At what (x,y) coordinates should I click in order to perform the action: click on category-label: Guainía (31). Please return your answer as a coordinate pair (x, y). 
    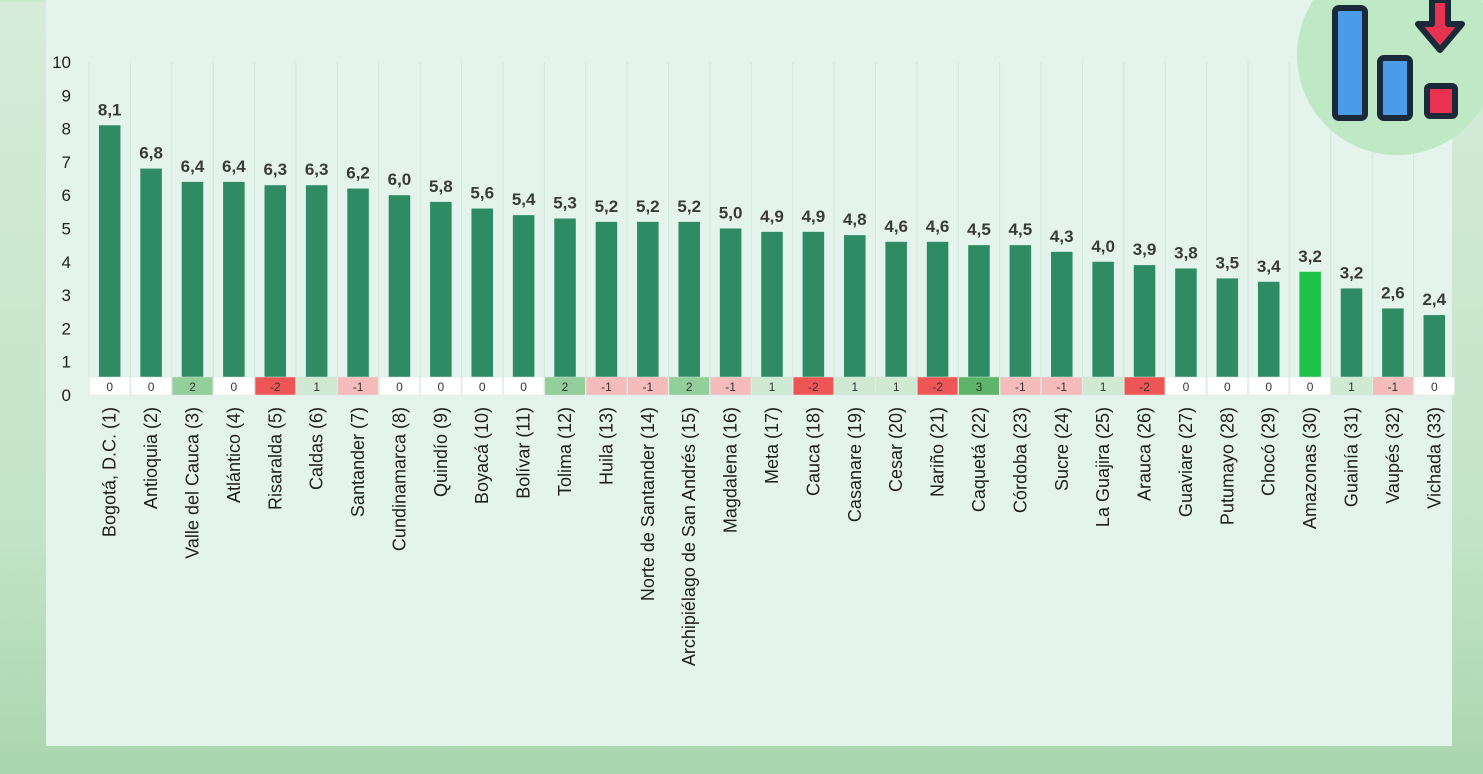
    Looking at the image, I should click on (1352, 457).